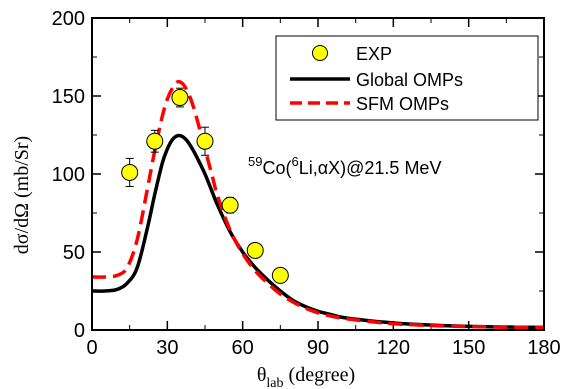 The width and height of the screenshot is (578, 389). I want to click on y-tick-label: 200, so click(68, 19).